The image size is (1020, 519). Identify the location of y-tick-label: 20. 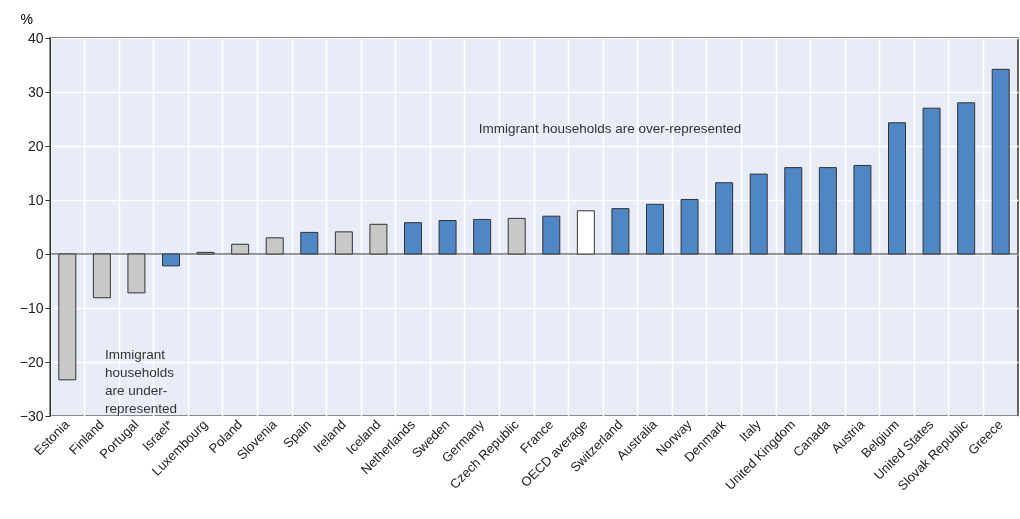
(35, 145).